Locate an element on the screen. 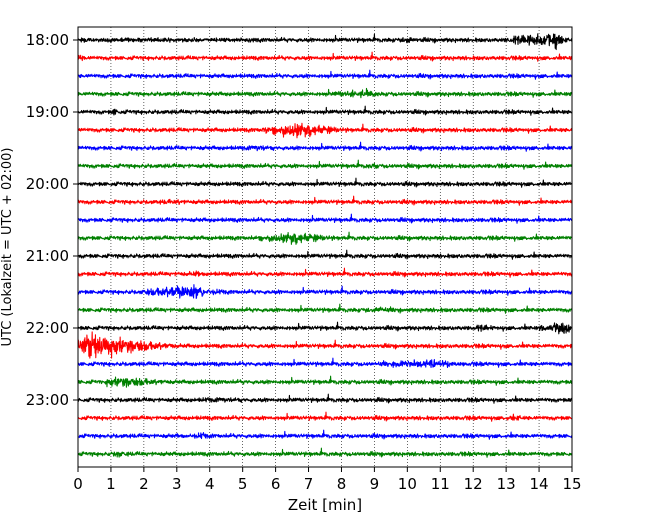  y-tick-label-2300: 23:00 is located at coordinates (47, 400).